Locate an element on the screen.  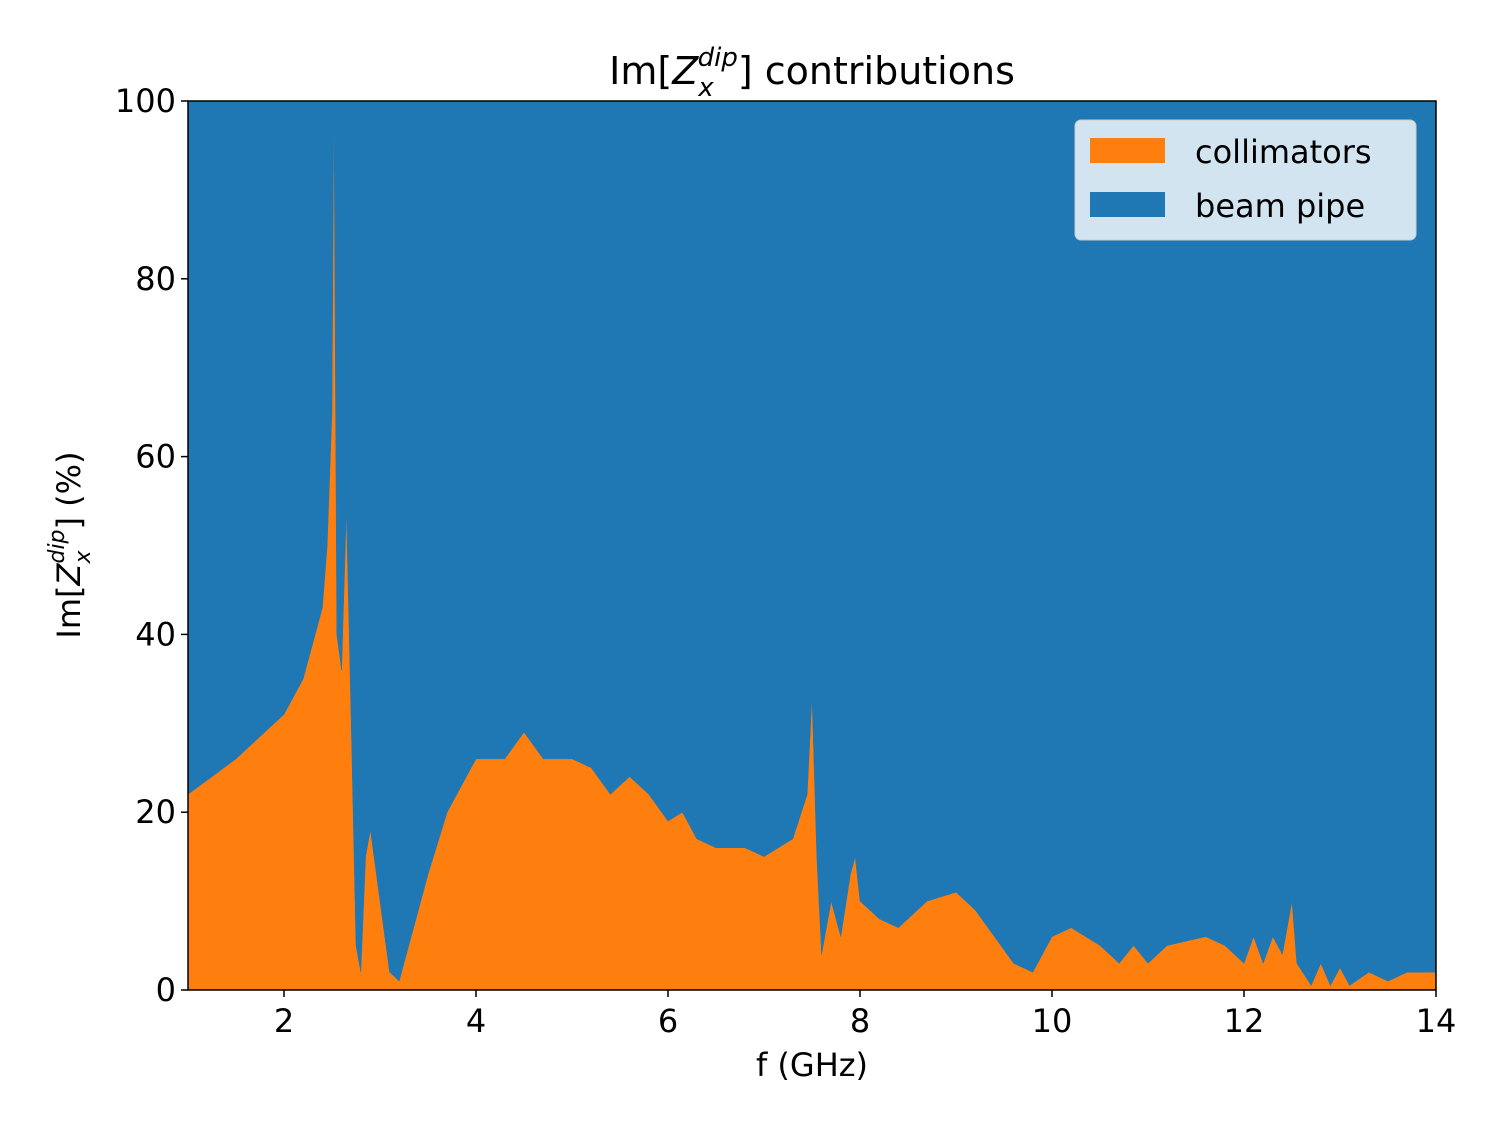
legend-label: beam pipe is located at coordinates (1280, 206).